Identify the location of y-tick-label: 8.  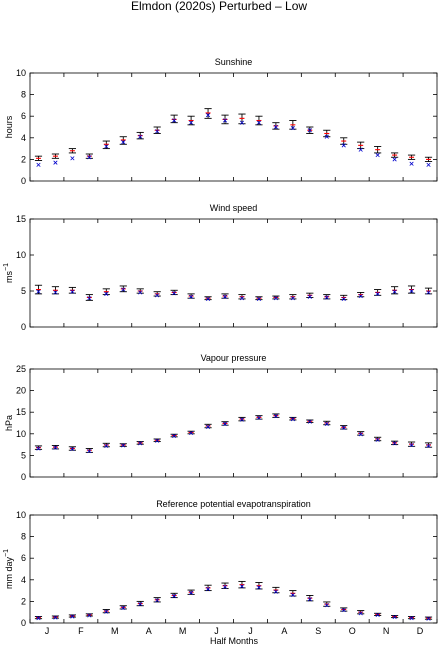
(23, 95).